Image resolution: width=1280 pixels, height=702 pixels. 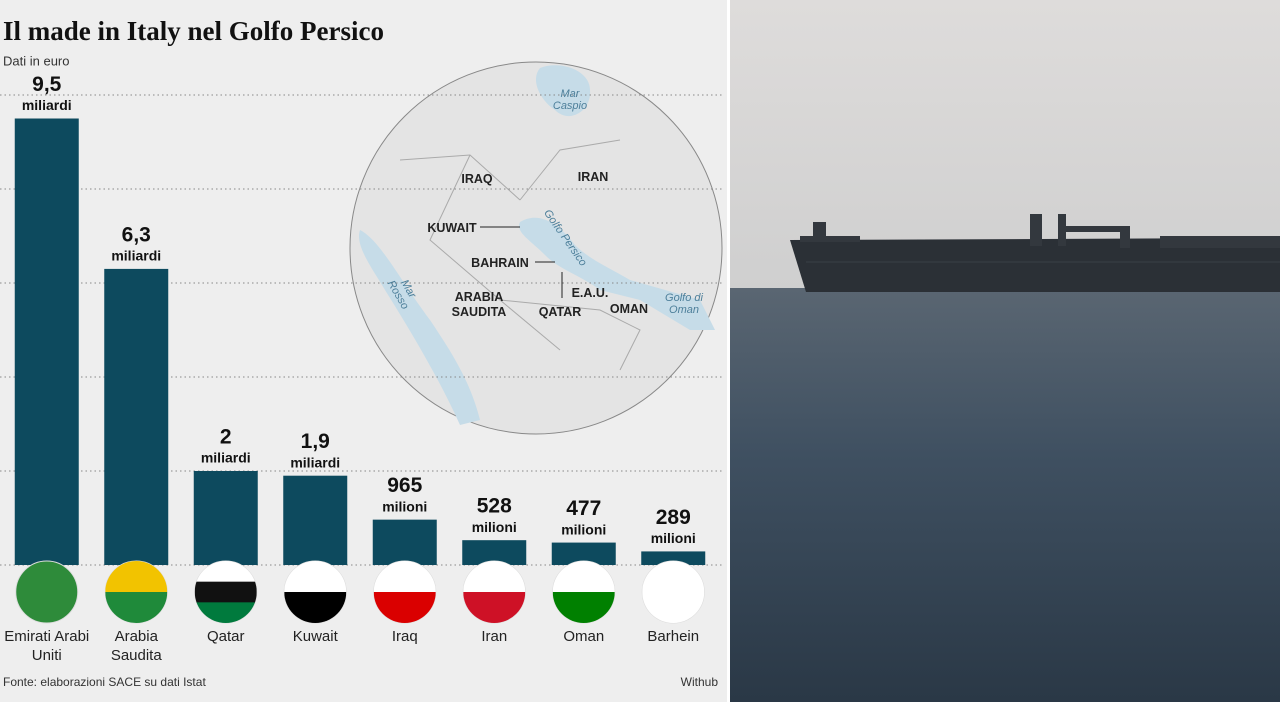 I want to click on source: Fonte: elaborazioni SACE su dati Istat, so click(x=104, y=682).